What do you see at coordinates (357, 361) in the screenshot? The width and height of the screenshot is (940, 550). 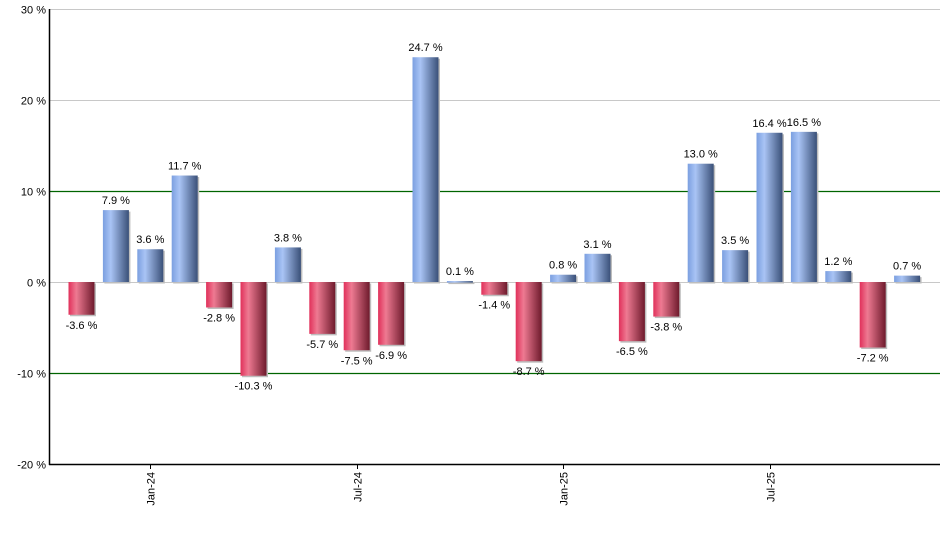 I see `value-label: -7.5 %` at bounding box center [357, 361].